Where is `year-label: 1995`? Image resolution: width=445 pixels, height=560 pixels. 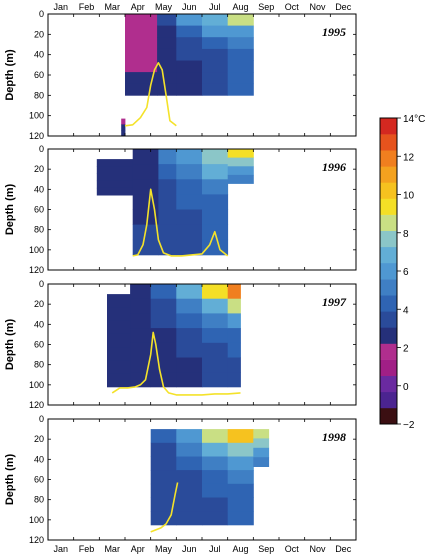 year-label: 1995 is located at coordinates (334, 32).